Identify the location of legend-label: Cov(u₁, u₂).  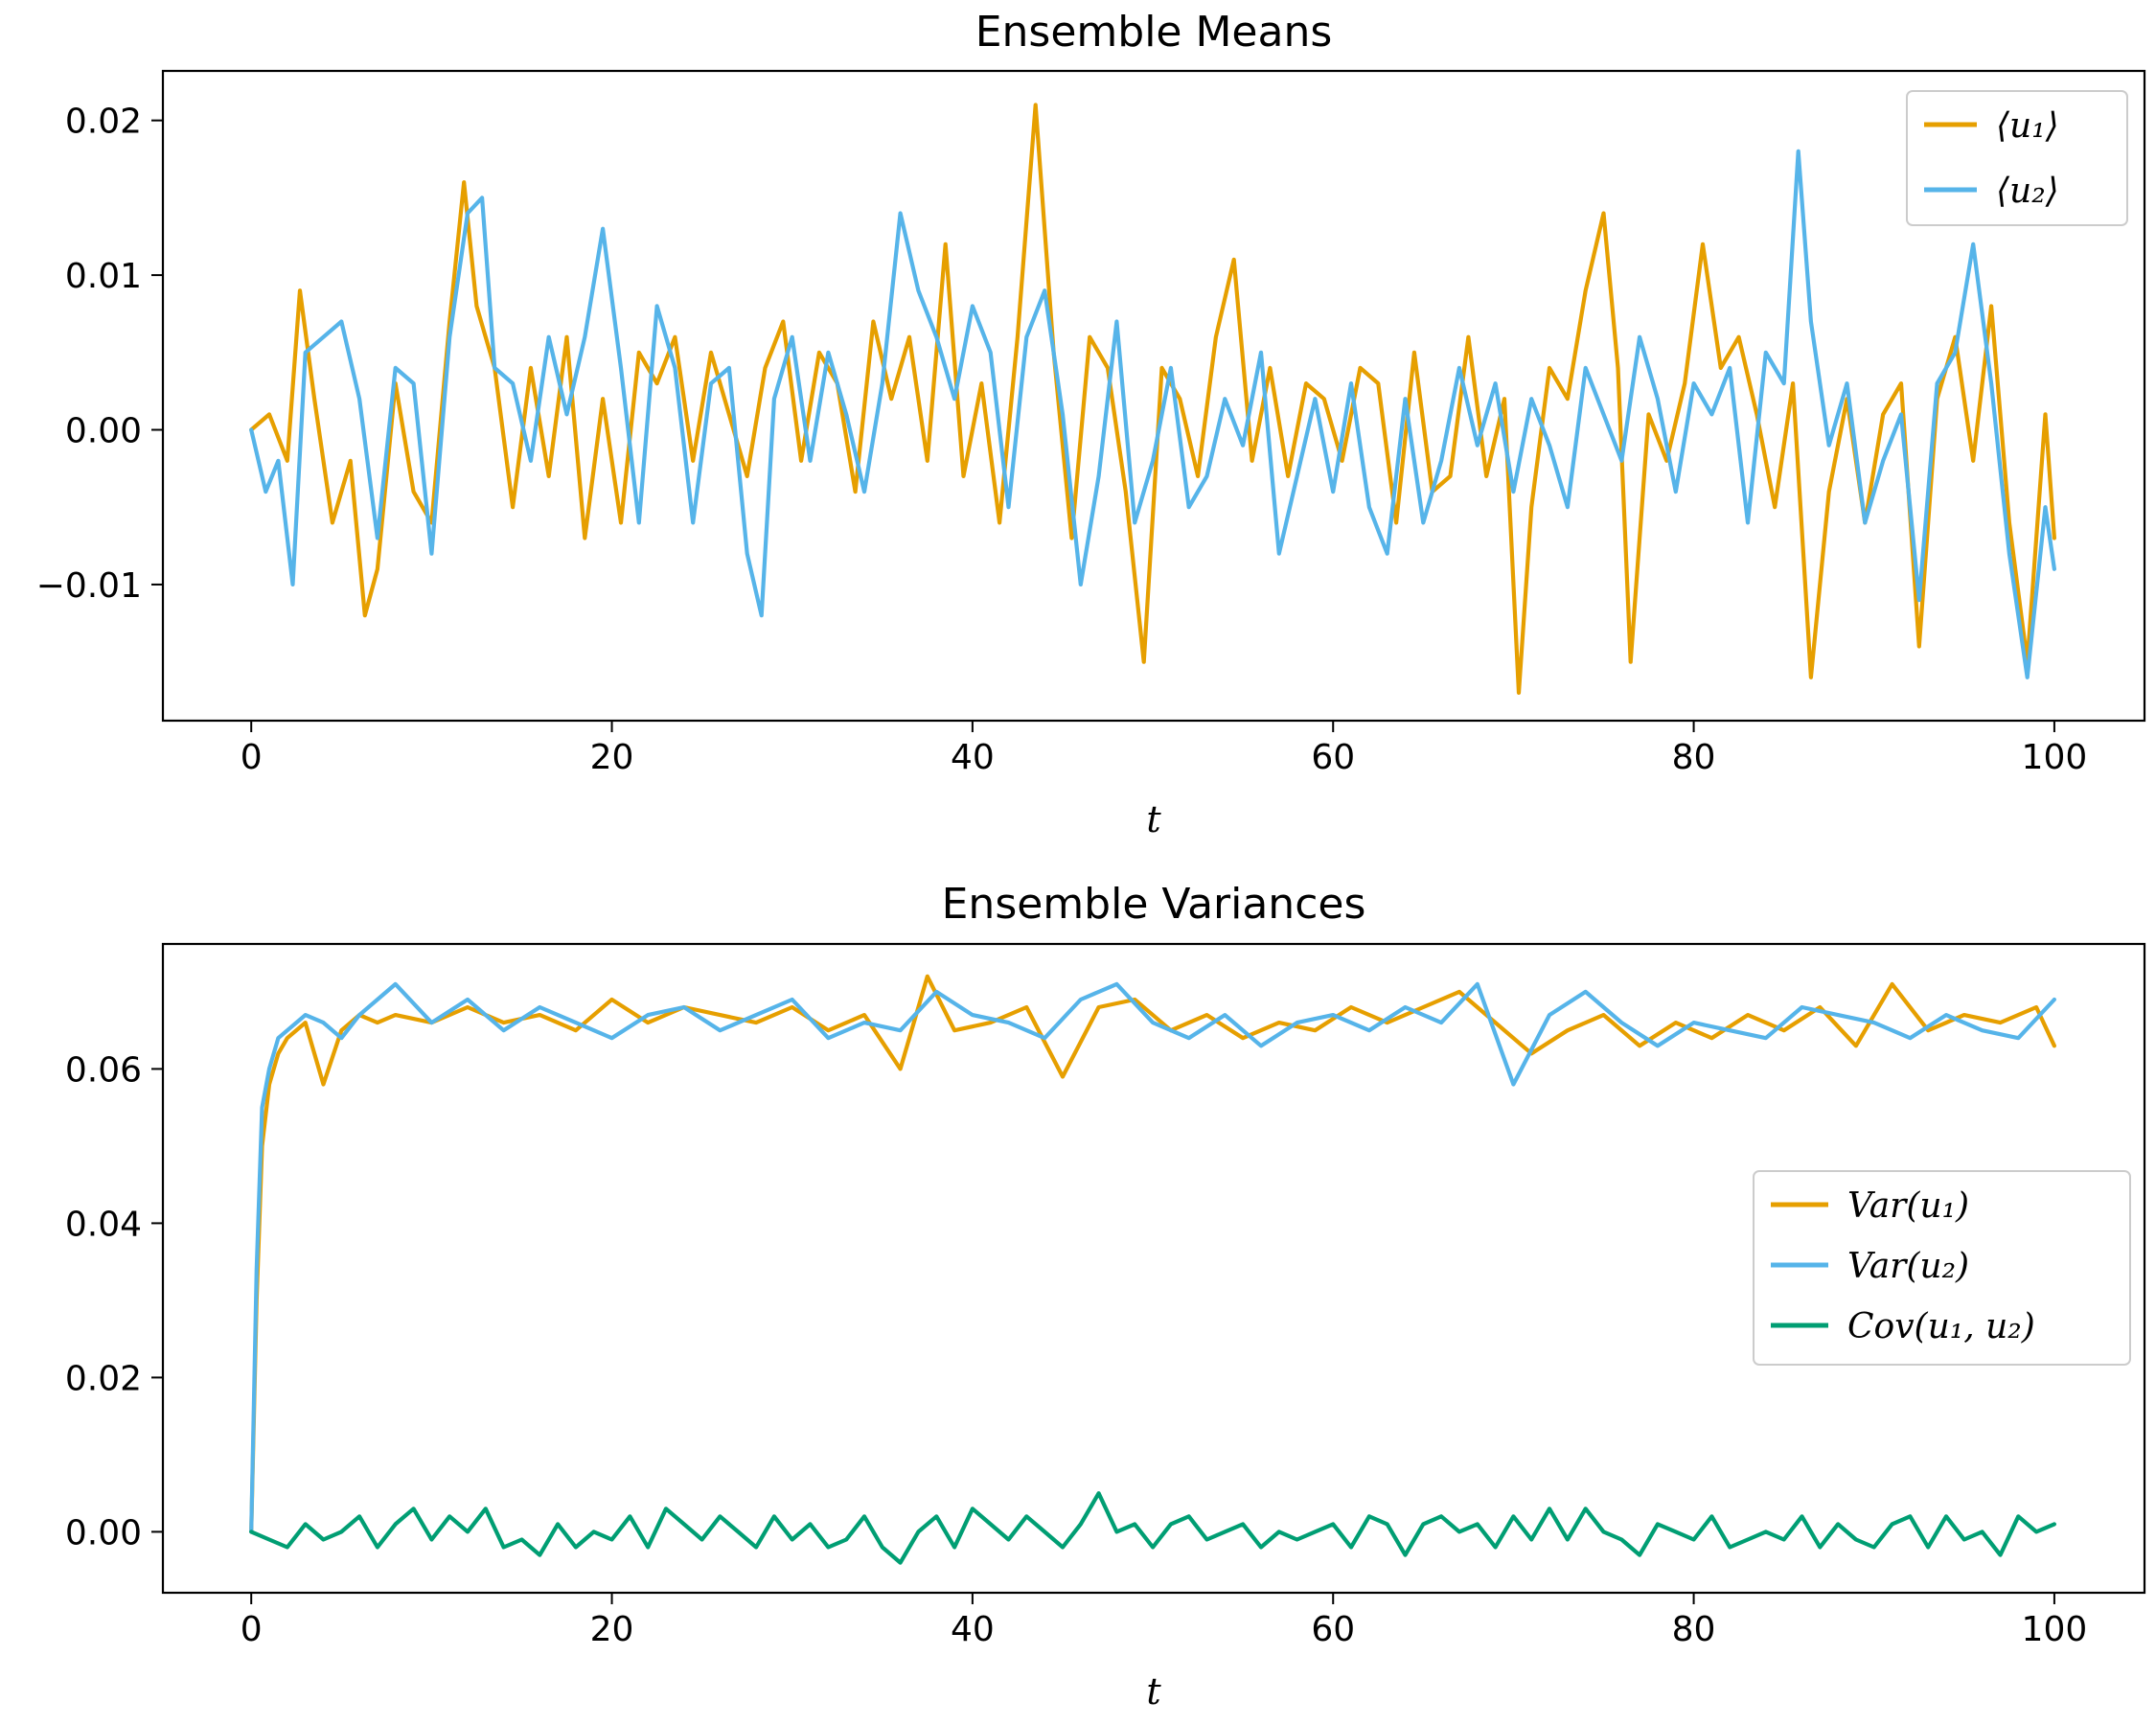
(1941, 1326).